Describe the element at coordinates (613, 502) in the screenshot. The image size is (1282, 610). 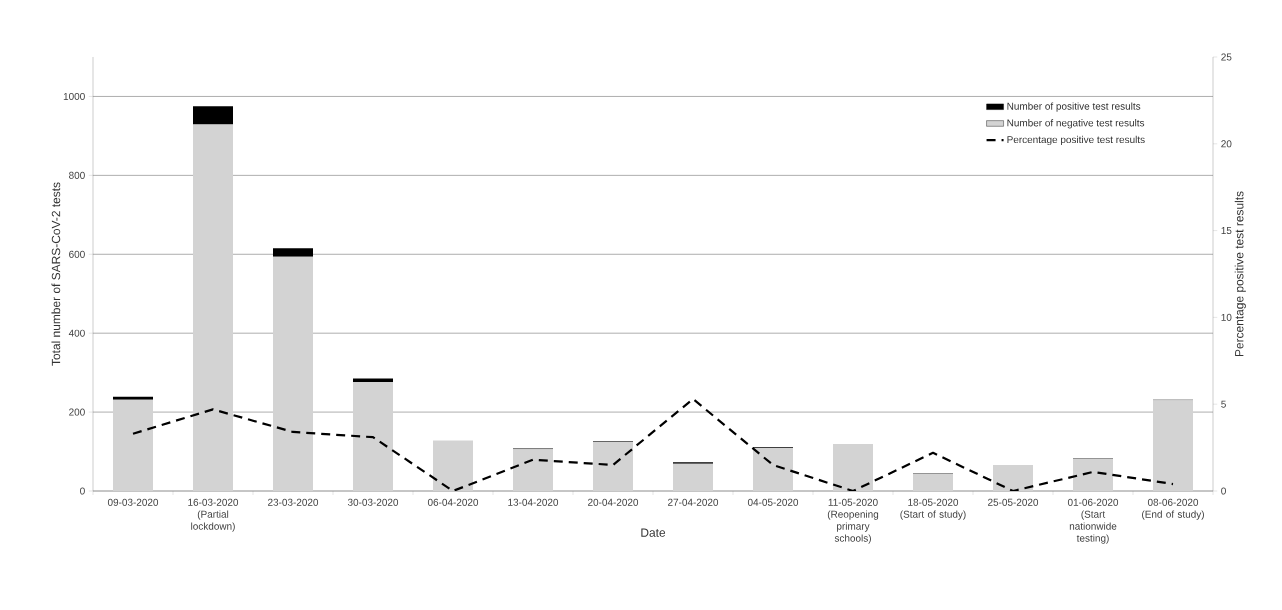
I see `x-tick-label: 20-04-2020` at that location.